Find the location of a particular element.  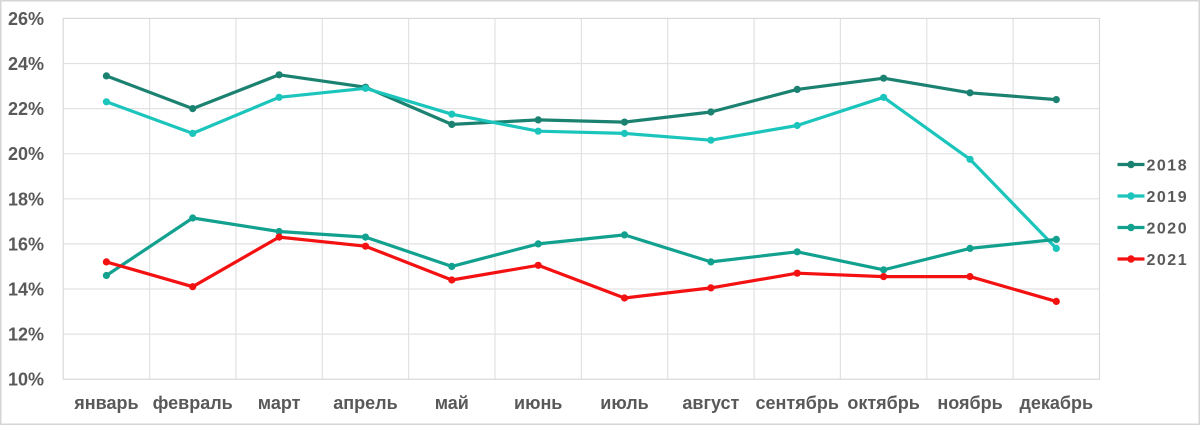

svg-text: апрель is located at coordinates (365, 403).